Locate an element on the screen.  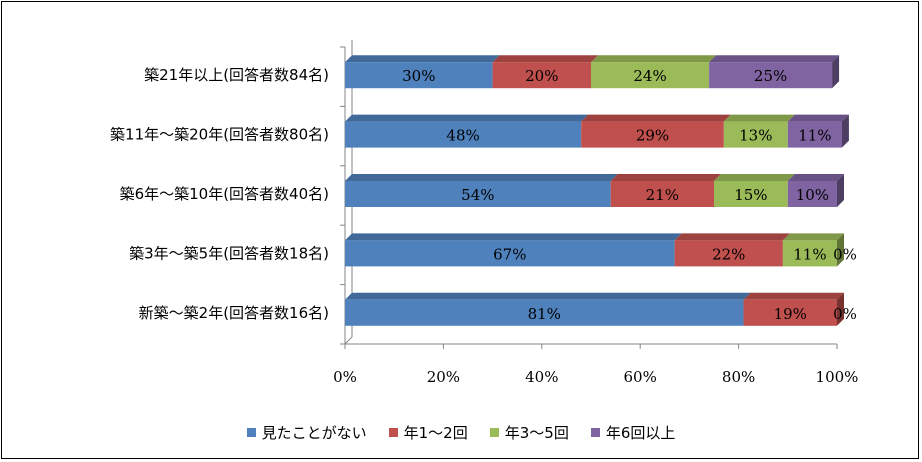
legend-label: 年1～2回 is located at coordinates (435, 432).